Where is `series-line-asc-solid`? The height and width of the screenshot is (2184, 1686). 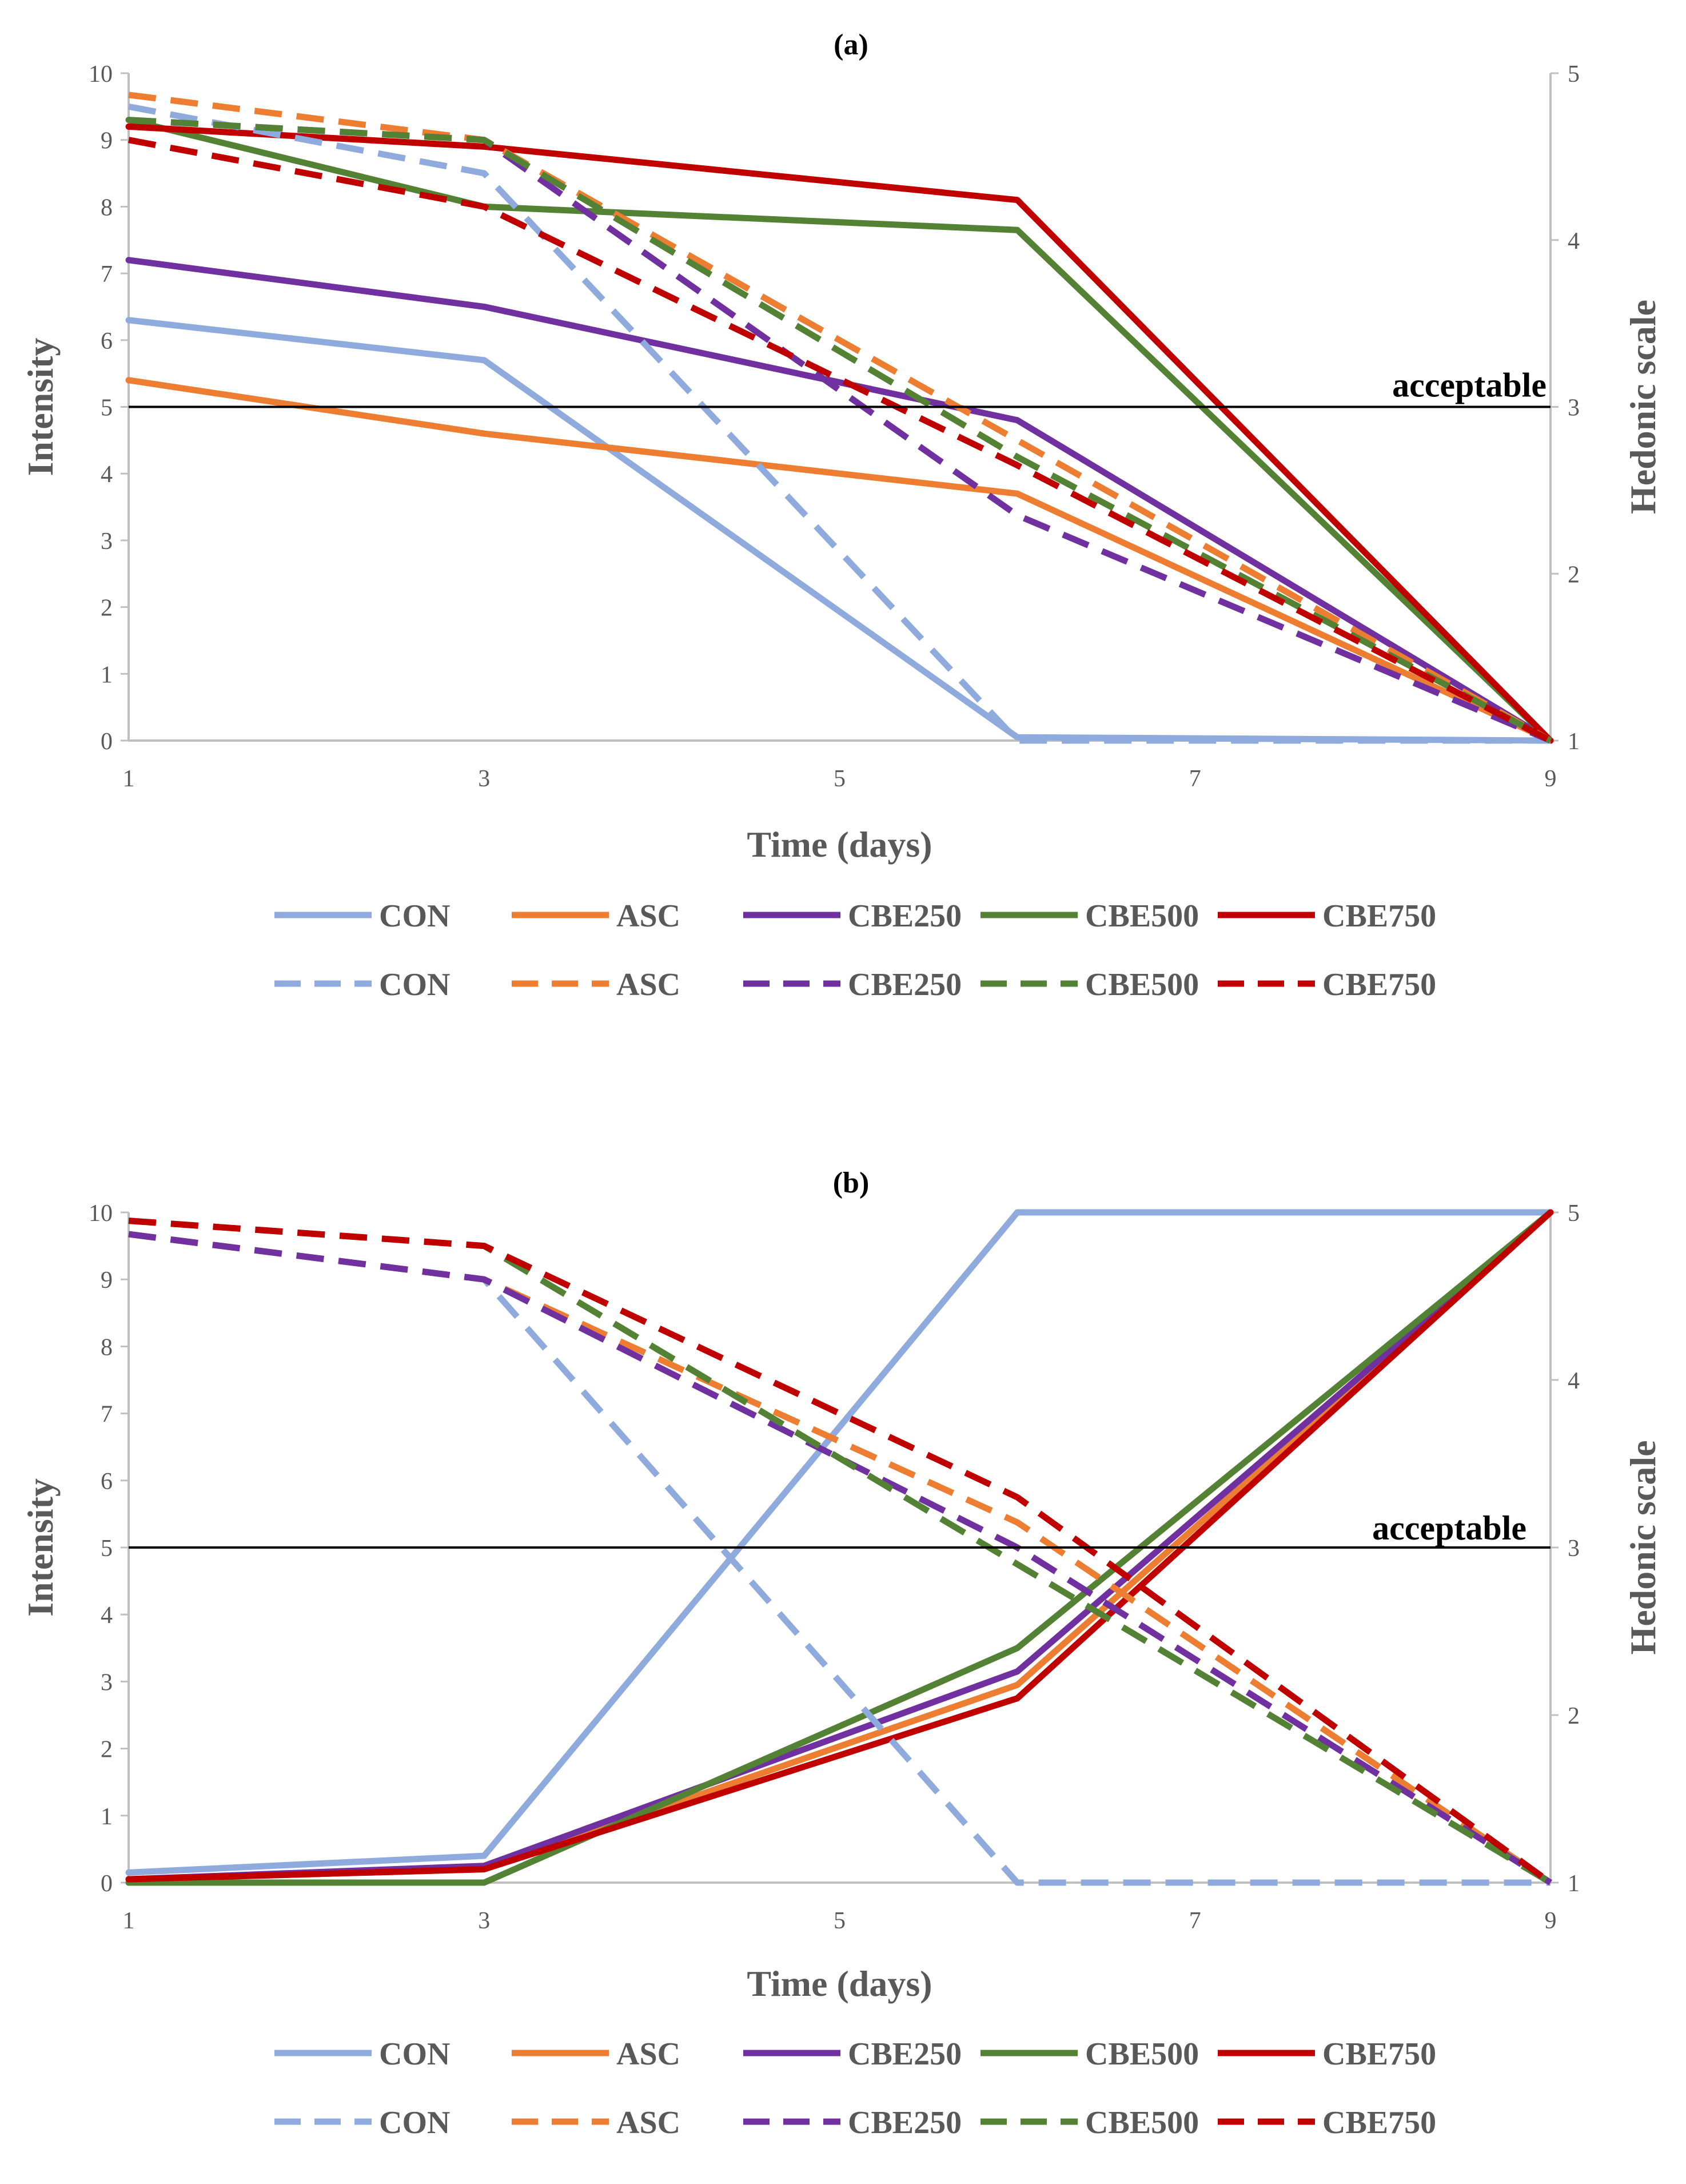
series-line-asc-solid is located at coordinates (839, 560).